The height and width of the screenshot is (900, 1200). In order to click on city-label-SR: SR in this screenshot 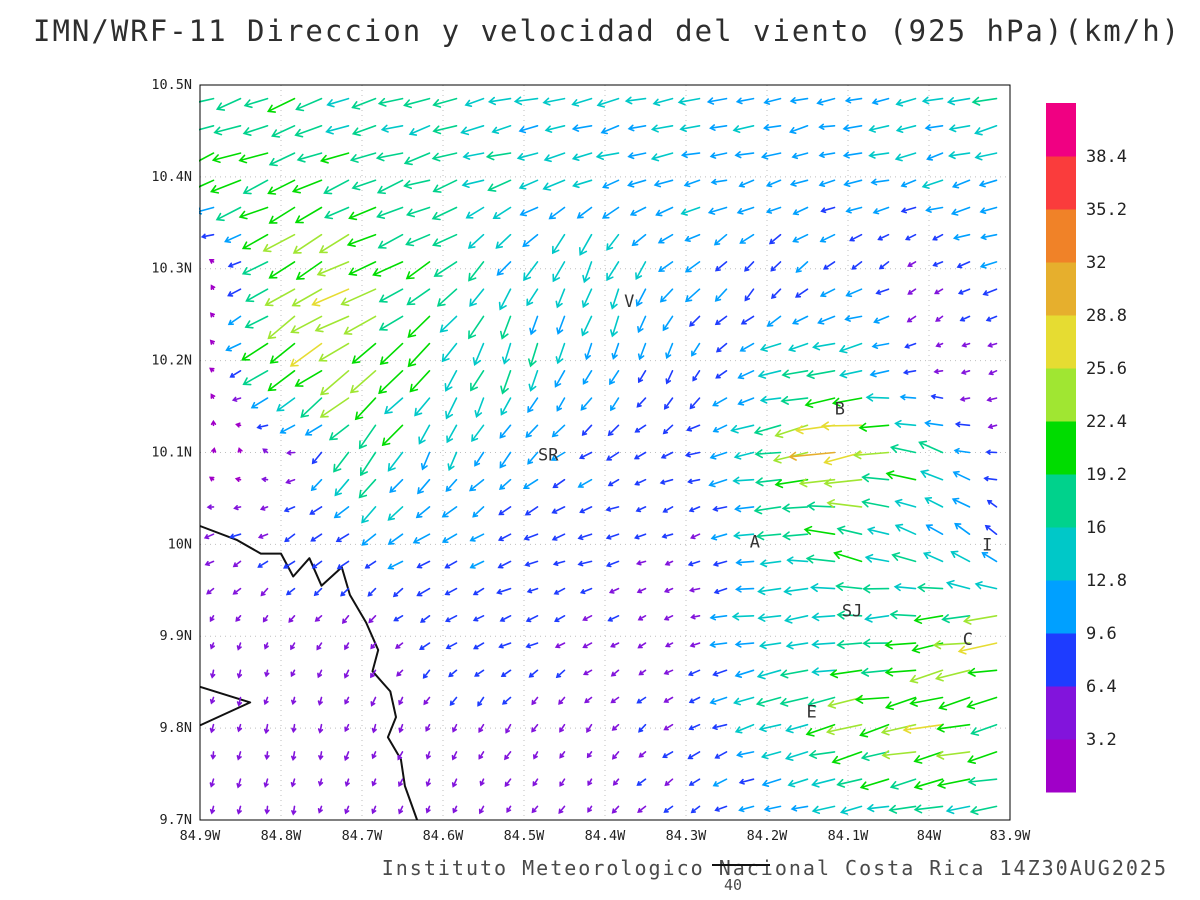, I will do `click(548, 455)`.